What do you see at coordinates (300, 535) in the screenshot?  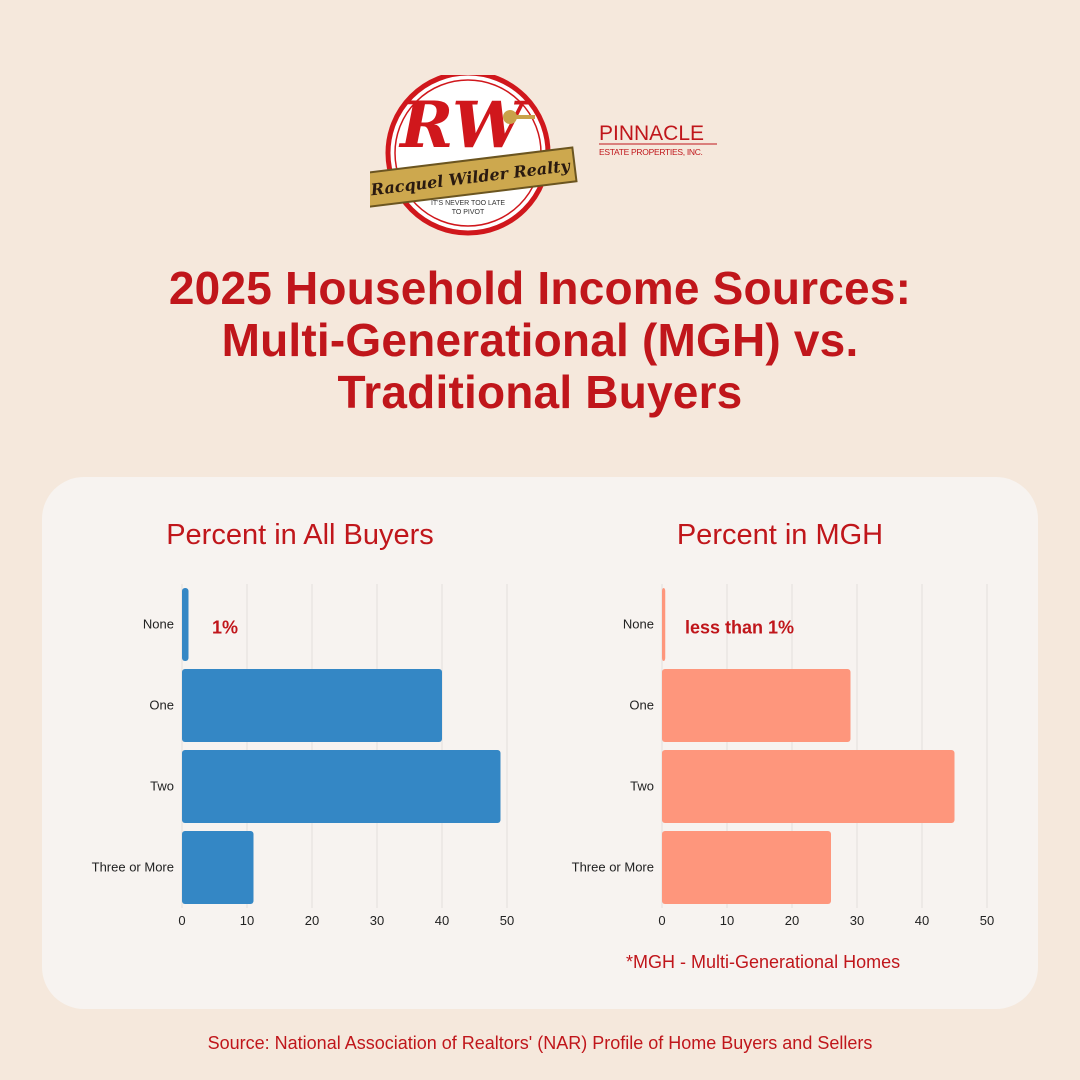 I see `all-buyers-chart-title: Percent in All Buyers` at bounding box center [300, 535].